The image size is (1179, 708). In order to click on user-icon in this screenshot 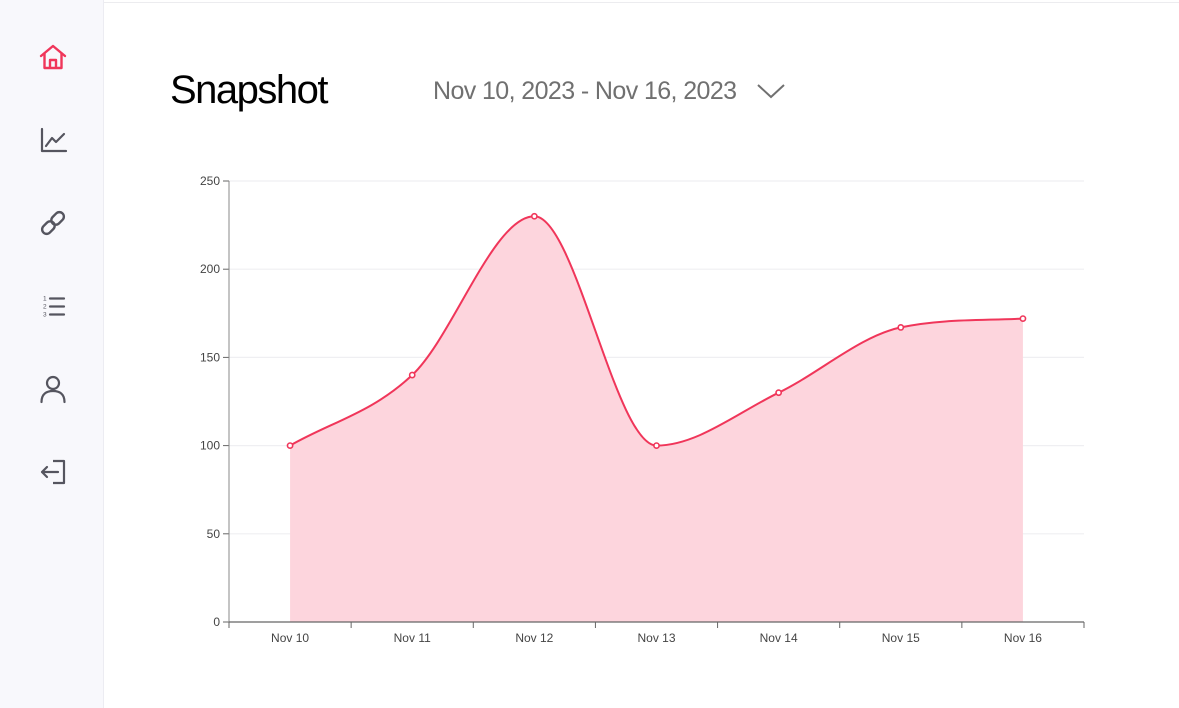, I will do `click(53, 389)`.